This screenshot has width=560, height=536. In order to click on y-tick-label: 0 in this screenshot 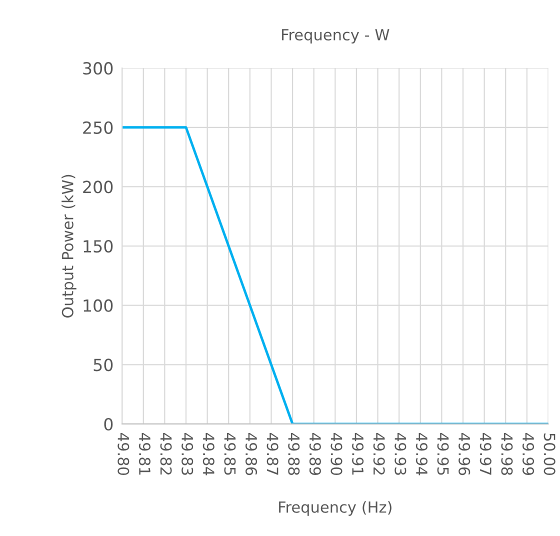, I will do `click(108, 424)`.